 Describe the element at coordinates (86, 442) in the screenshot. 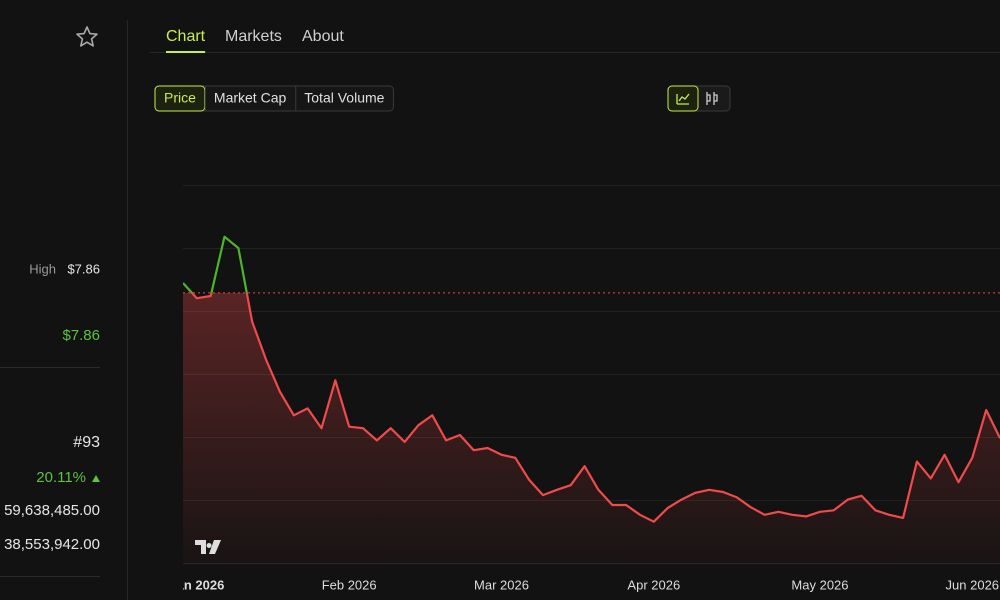

I see `rank: #93` at that location.